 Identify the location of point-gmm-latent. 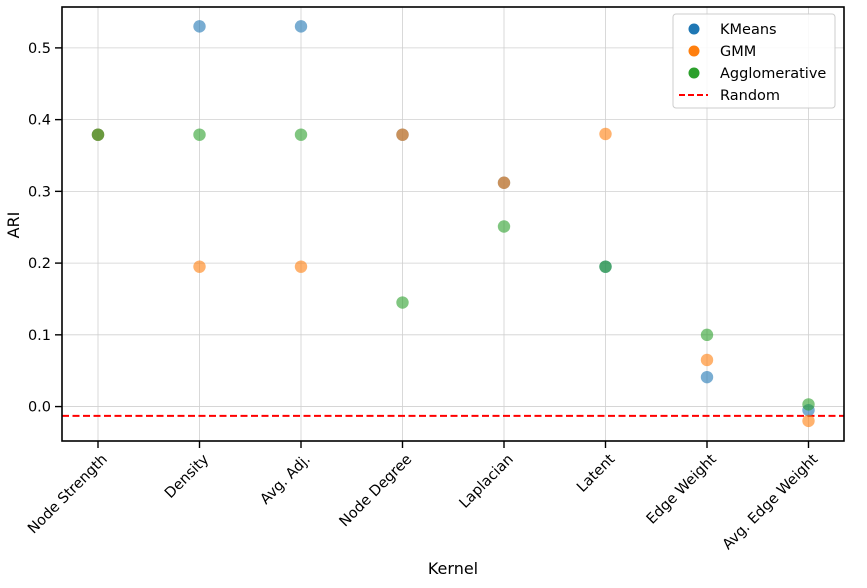
(605, 134).